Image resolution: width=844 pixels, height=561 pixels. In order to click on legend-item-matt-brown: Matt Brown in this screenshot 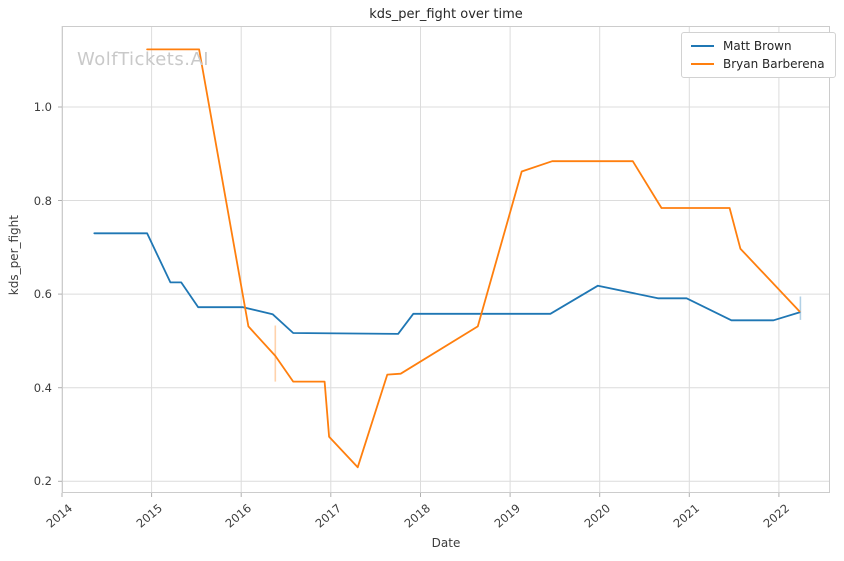, I will do `click(758, 46)`.